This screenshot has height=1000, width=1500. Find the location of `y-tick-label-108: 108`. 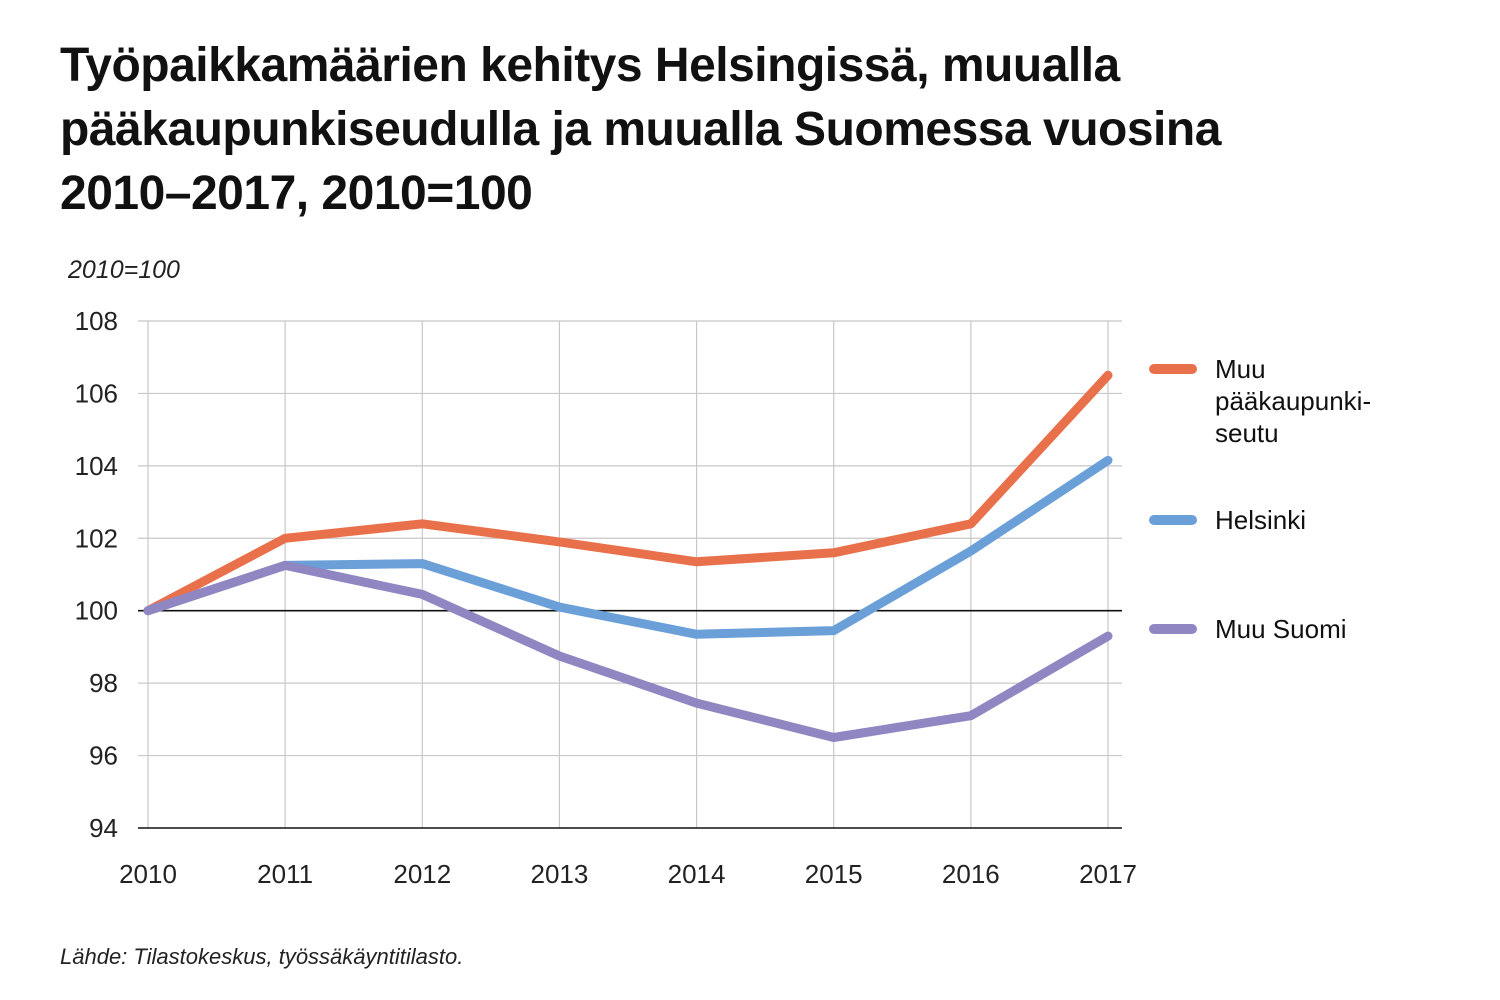

y-tick-label-108: 108 is located at coordinates (96, 321).